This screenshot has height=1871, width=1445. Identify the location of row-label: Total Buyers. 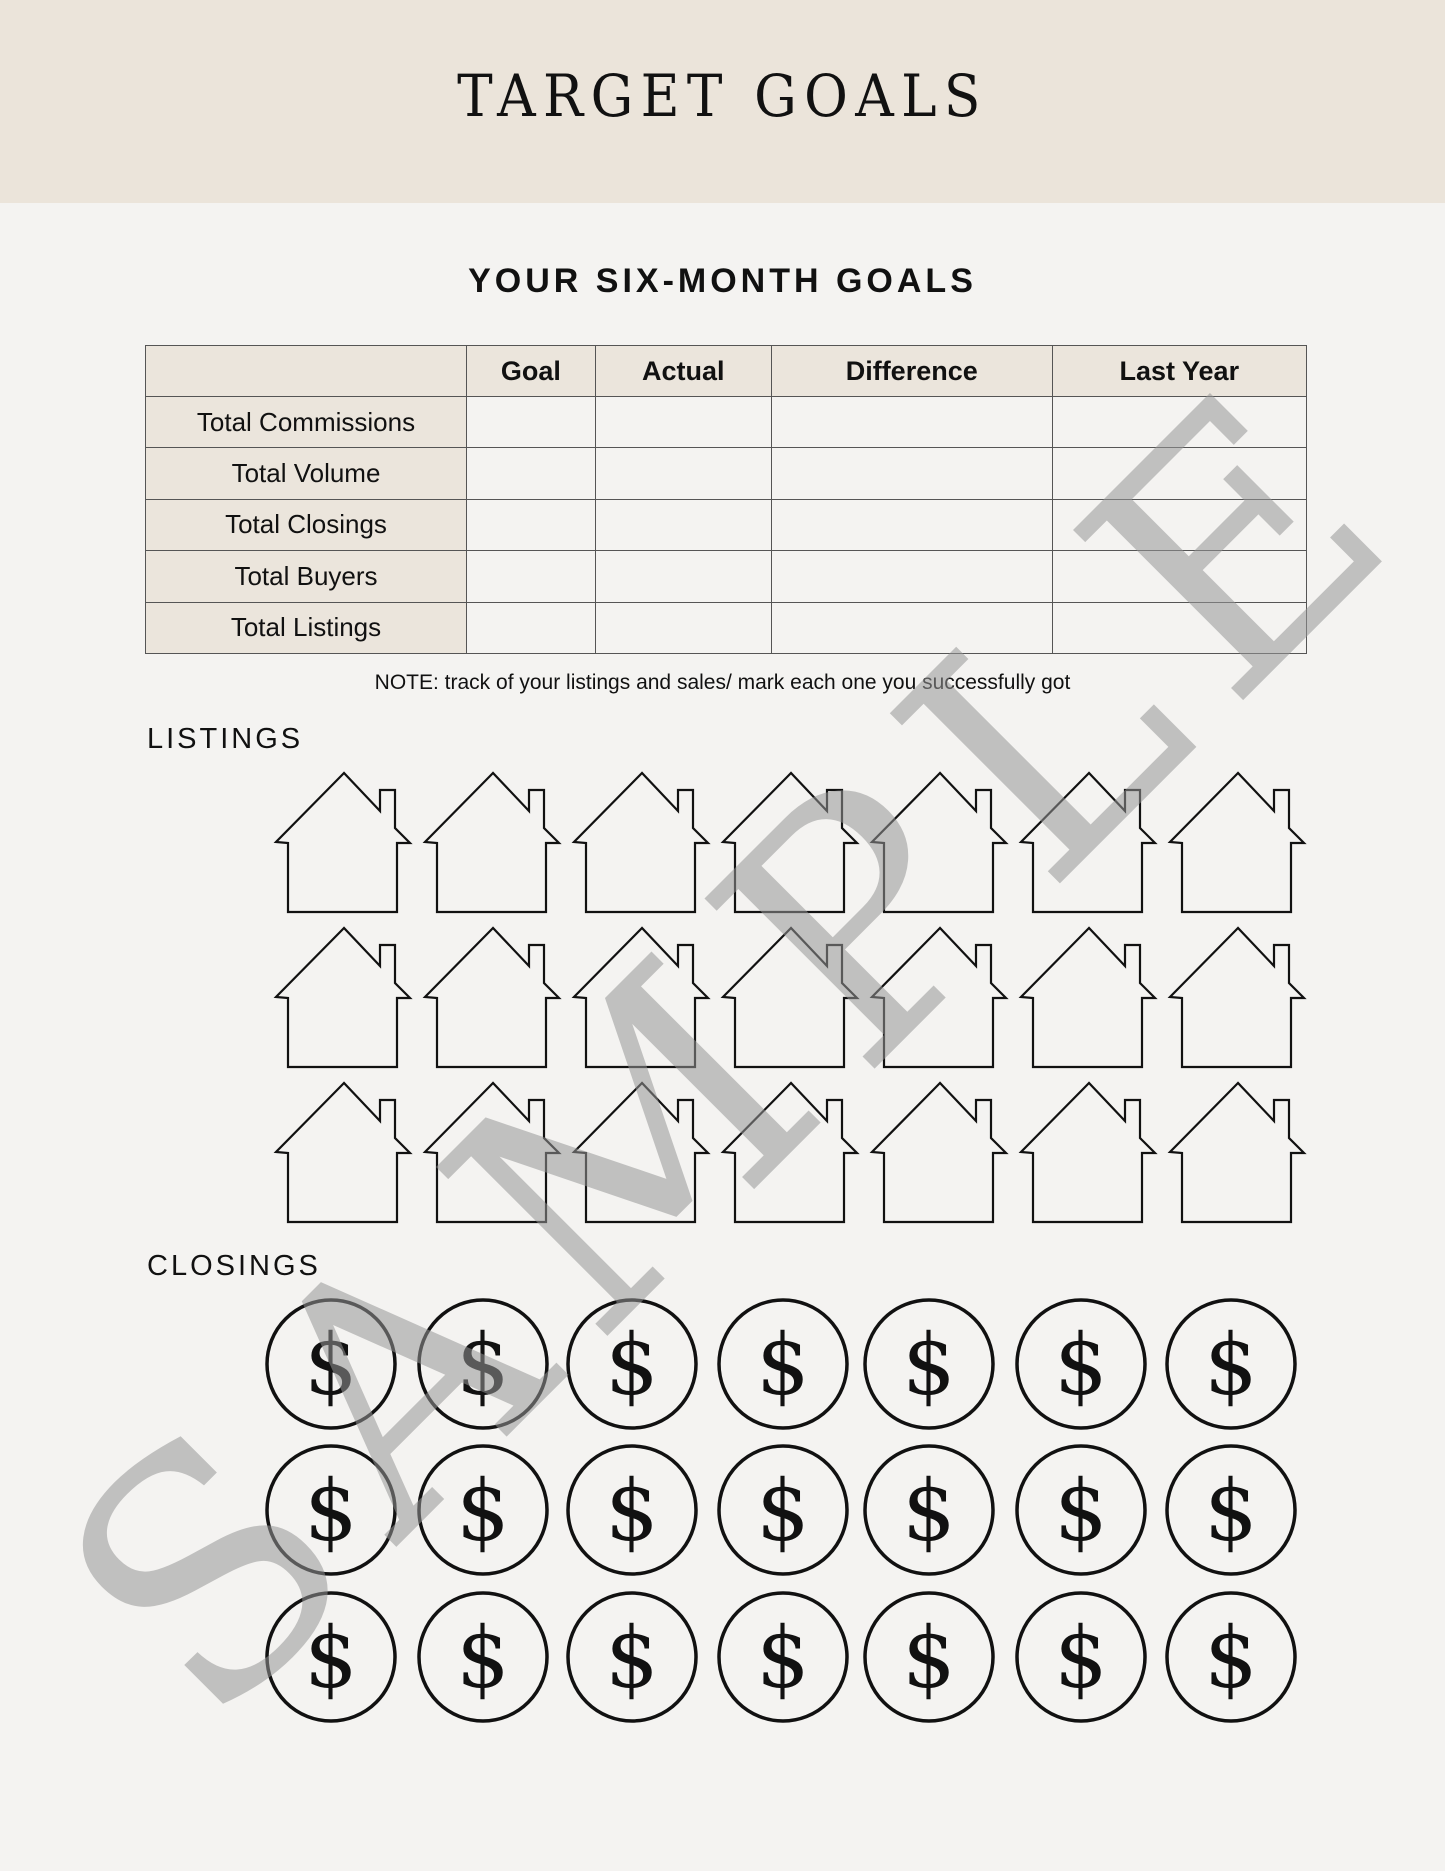
(306, 576).